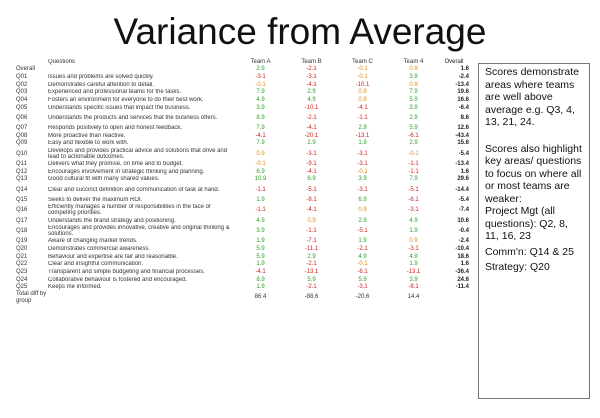 The image size is (600, 418). I want to click on row-team-c: -1.1, so click(362, 117).